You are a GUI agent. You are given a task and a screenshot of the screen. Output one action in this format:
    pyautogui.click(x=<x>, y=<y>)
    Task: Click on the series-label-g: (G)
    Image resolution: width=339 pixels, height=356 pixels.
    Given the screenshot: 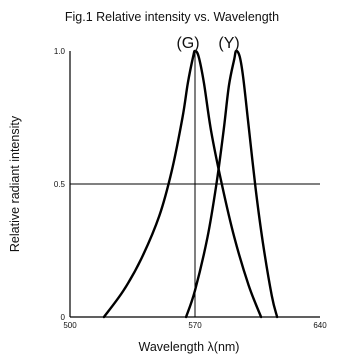 What is the action you would take?
    pyautogui.click(x=187, y=43)
    